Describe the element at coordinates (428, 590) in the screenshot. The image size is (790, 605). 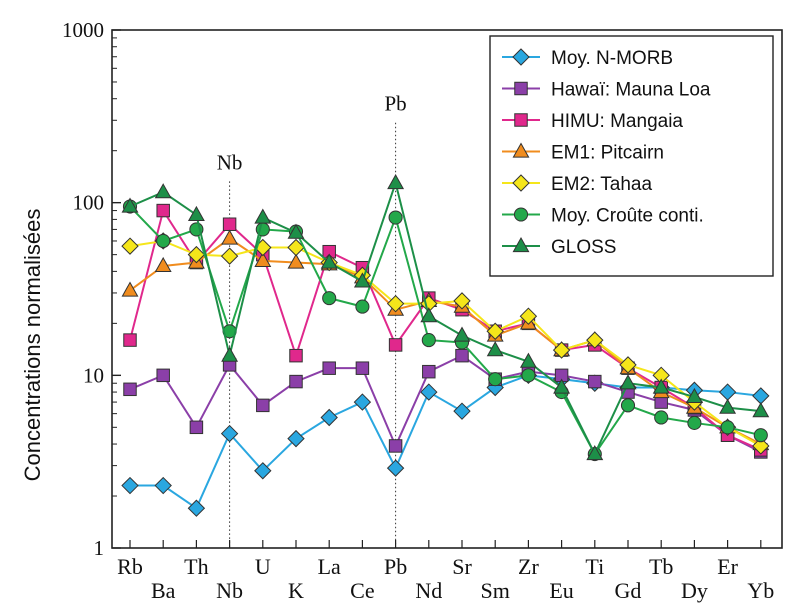
I see `x-tick-label: Nd` at that location.